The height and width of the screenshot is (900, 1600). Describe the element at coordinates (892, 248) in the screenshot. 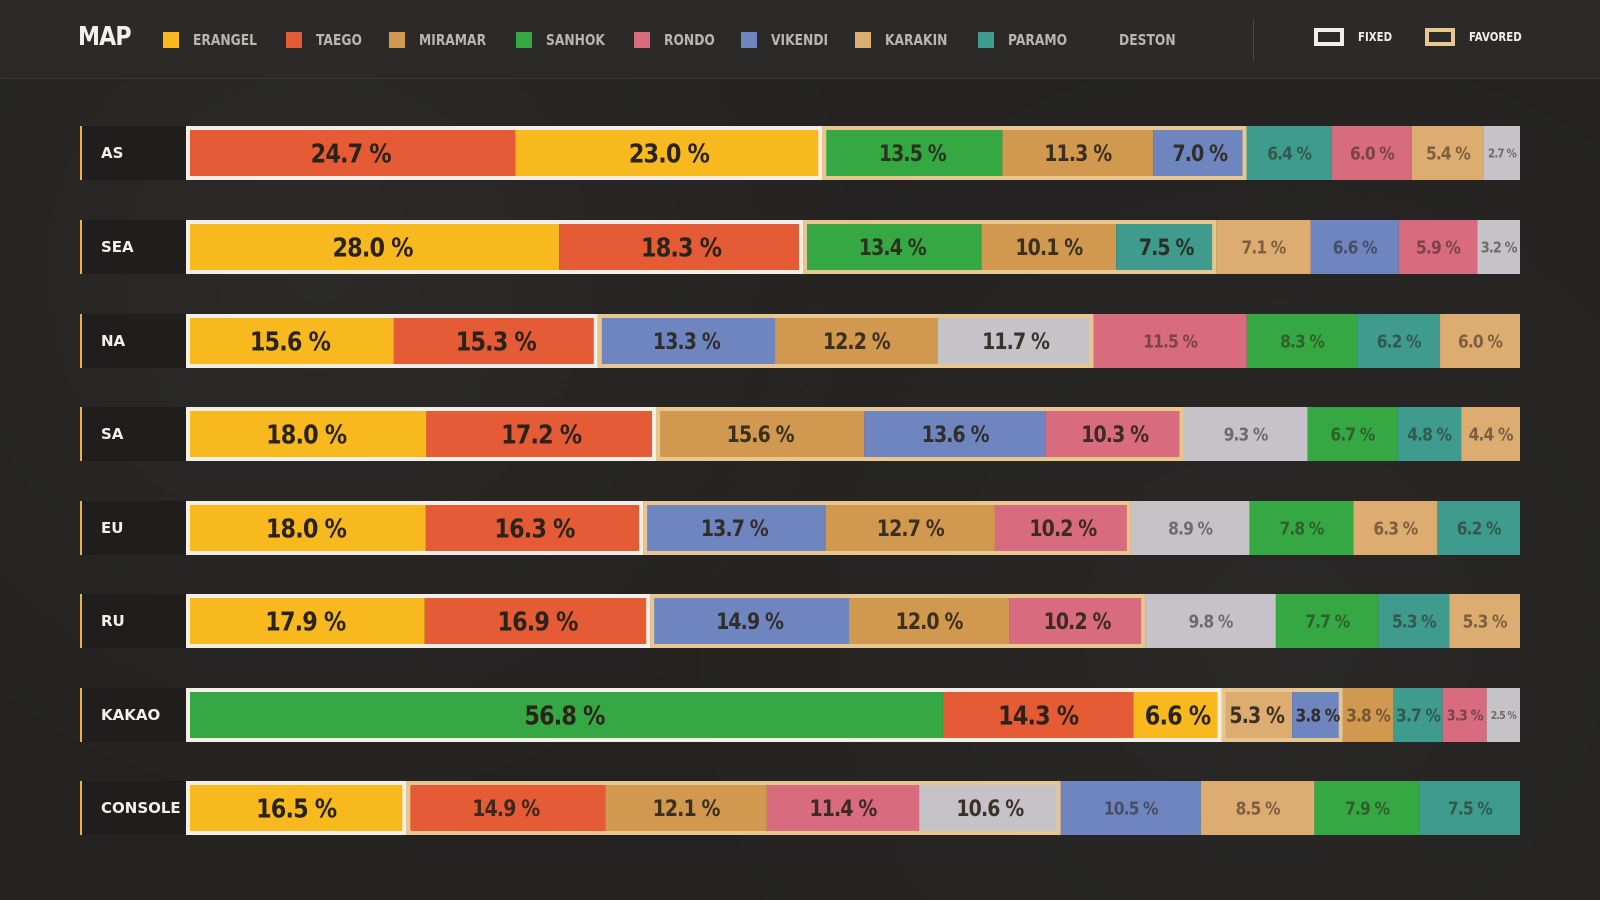

I see `segment-label-sanhok: 13.4 %` at that location.